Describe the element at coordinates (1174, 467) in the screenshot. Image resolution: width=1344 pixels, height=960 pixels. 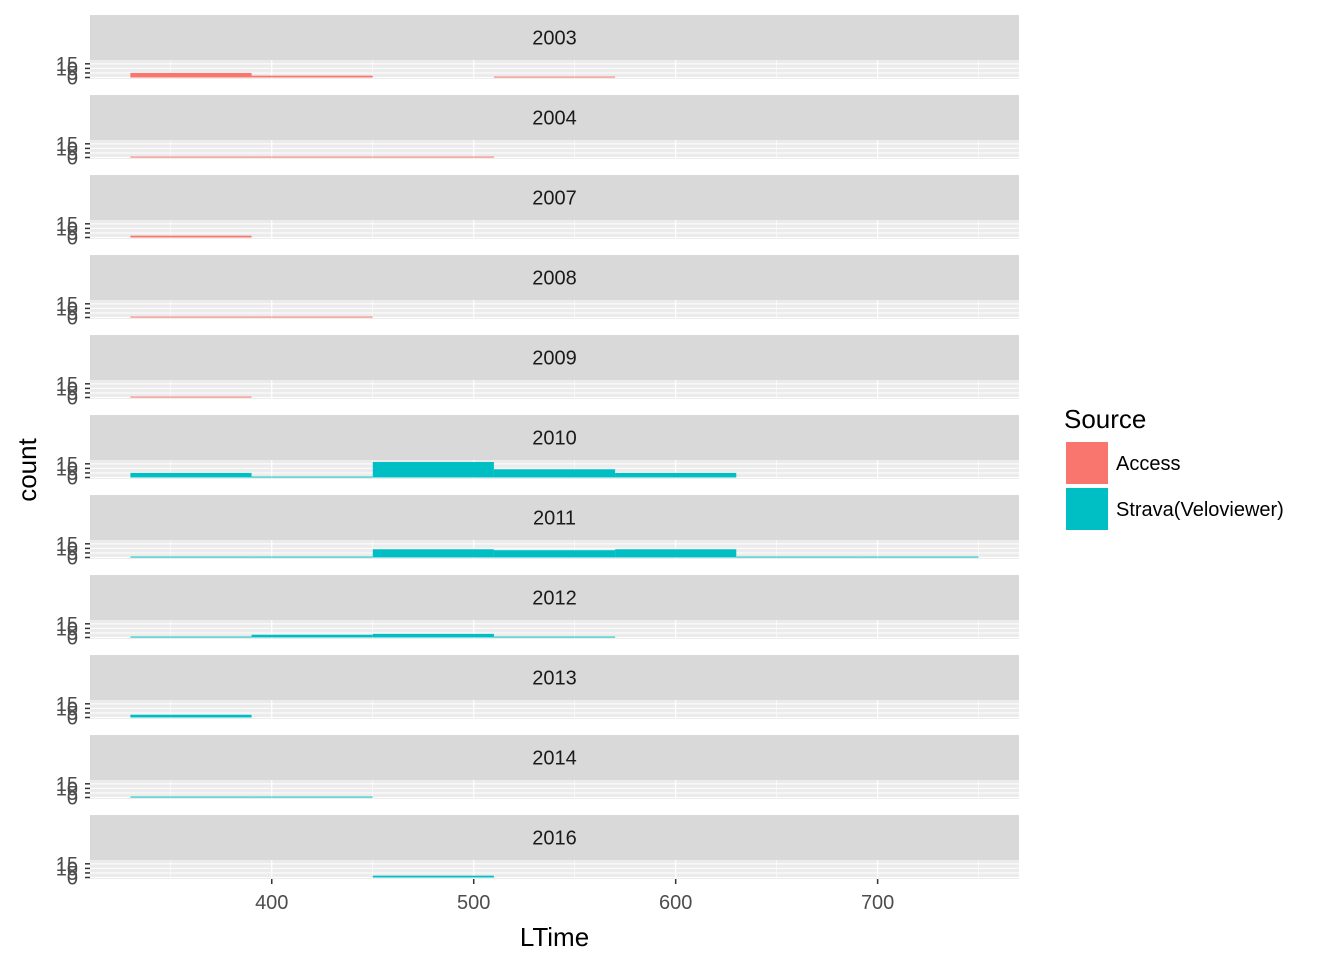
I see `legend: Source Access Strava(Veloviewer)` at that location.